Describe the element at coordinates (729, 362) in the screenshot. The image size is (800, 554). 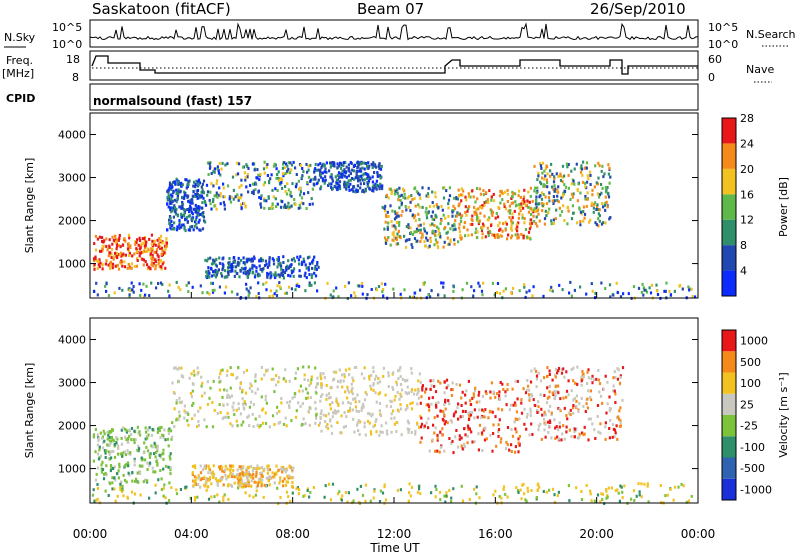
I see `colorbar-segment` at that location.